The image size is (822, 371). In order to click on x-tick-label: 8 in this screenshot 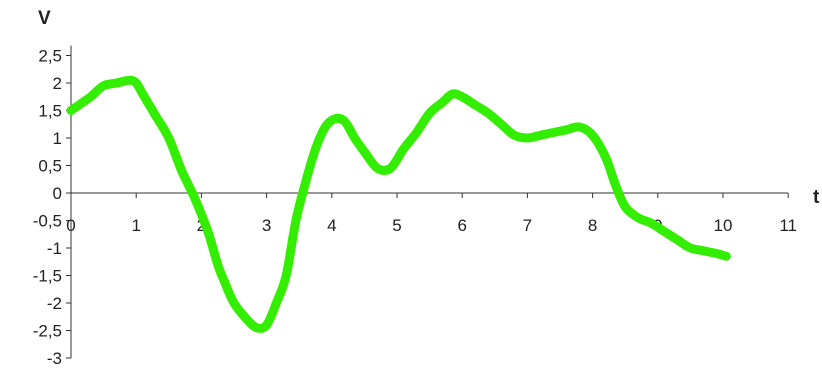, I will do `click(592, 225)`.